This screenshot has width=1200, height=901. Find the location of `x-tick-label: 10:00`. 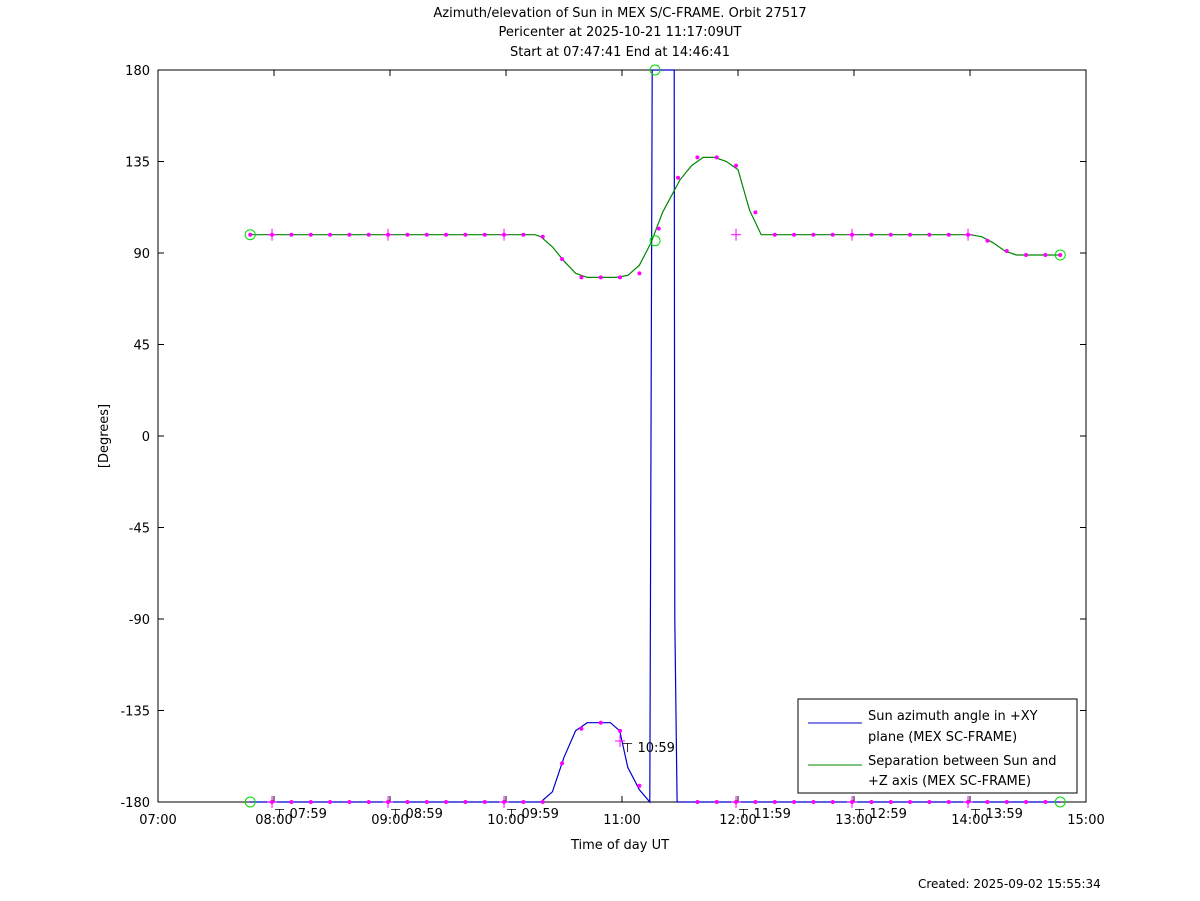

x-tick-label: 10:00 is located at coordinates (505, 820).